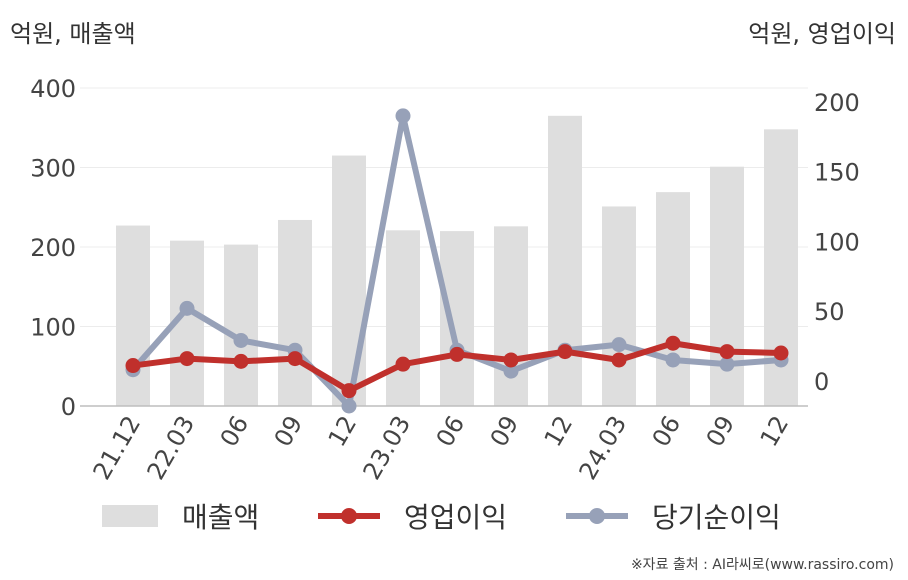  Describe the element at coordinates (837, 242) in the screenshot. I see `right-tick-label: 100` at that location.